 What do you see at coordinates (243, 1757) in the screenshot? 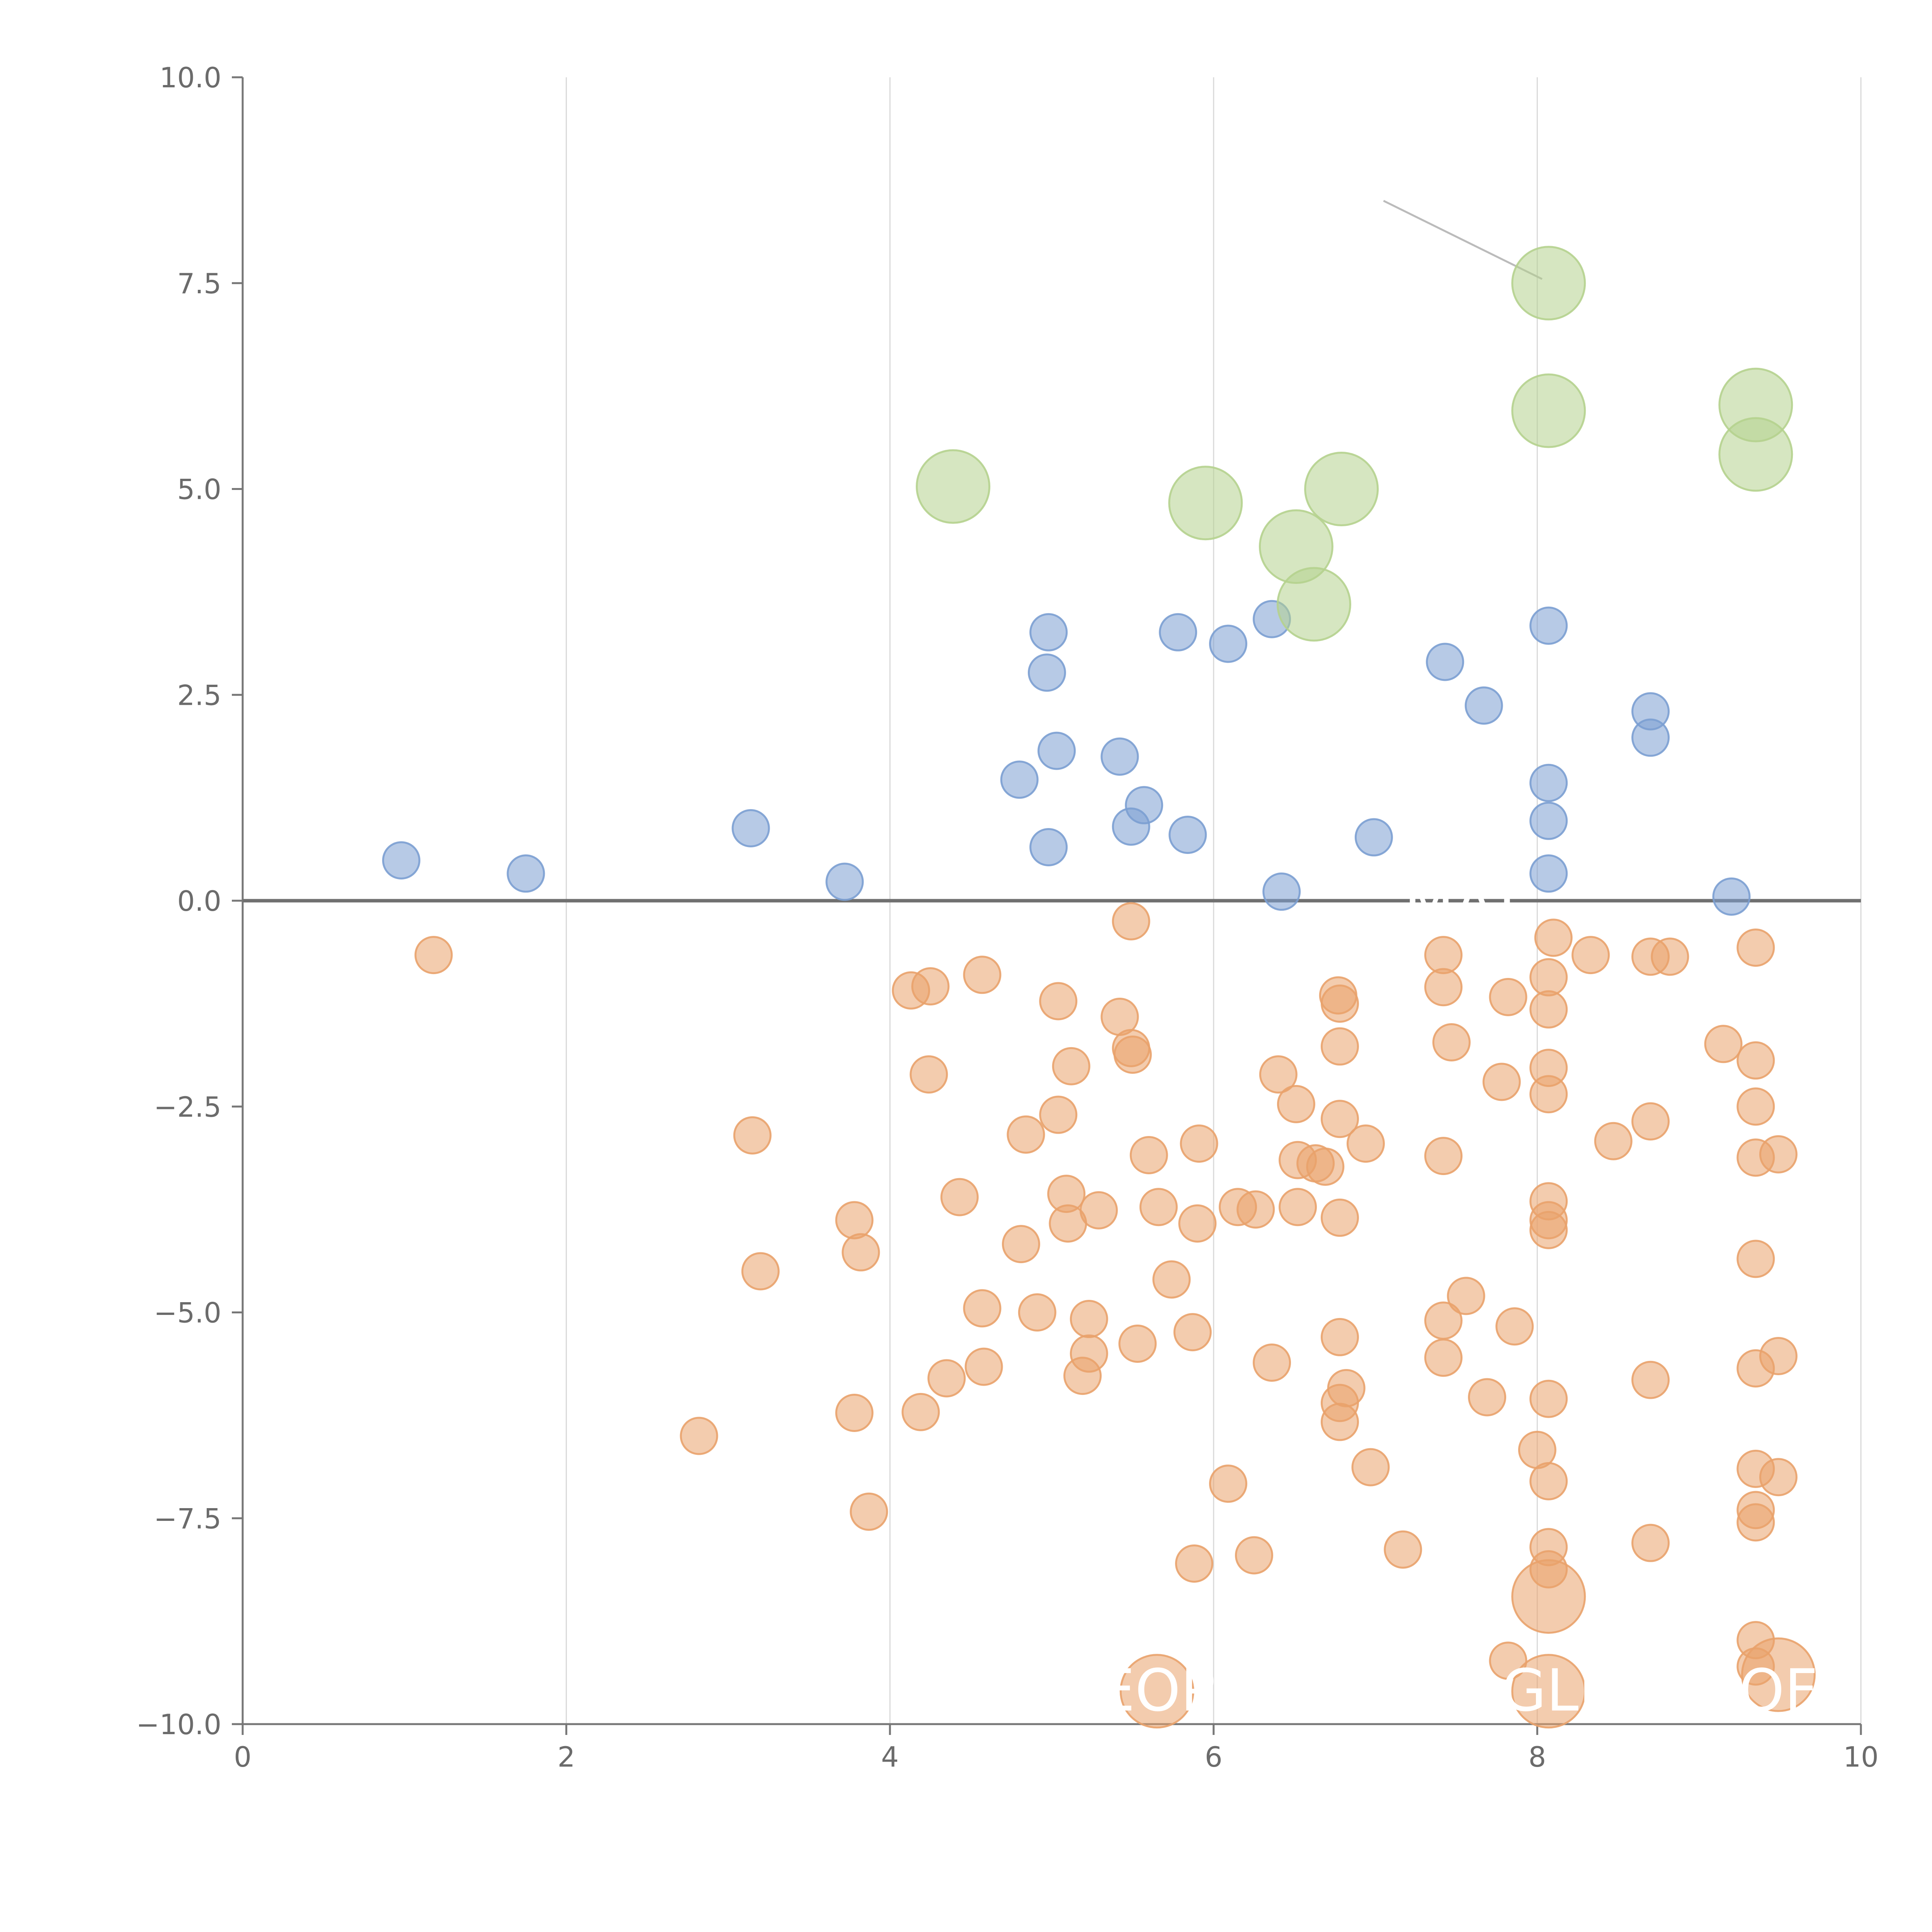
I see `x-tick-label: 0` at bounding box center [243, 1757].